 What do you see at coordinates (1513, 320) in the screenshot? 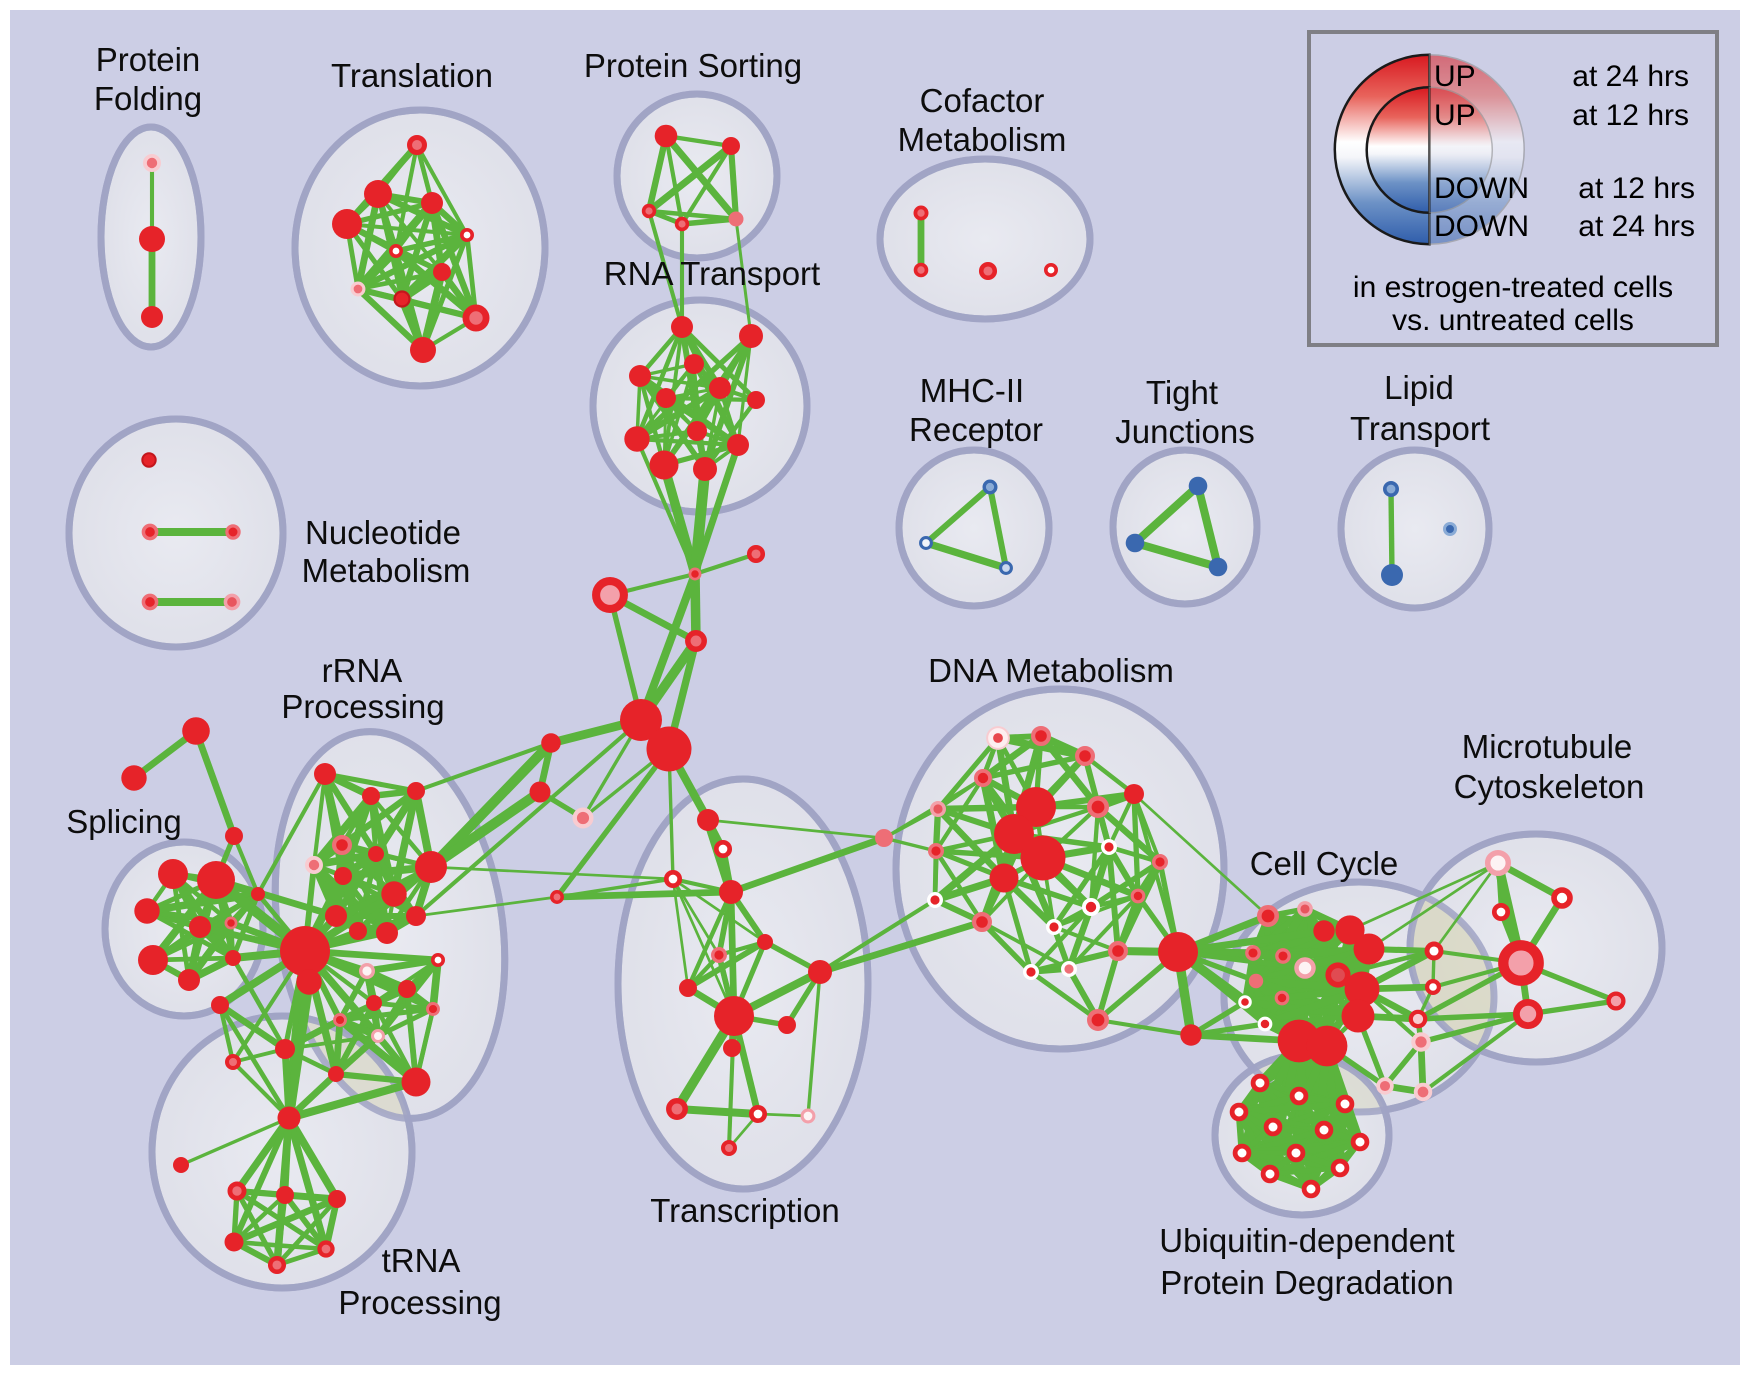
I see `svg-text: vs. untreated cells` at bounding box center [1513, 320].